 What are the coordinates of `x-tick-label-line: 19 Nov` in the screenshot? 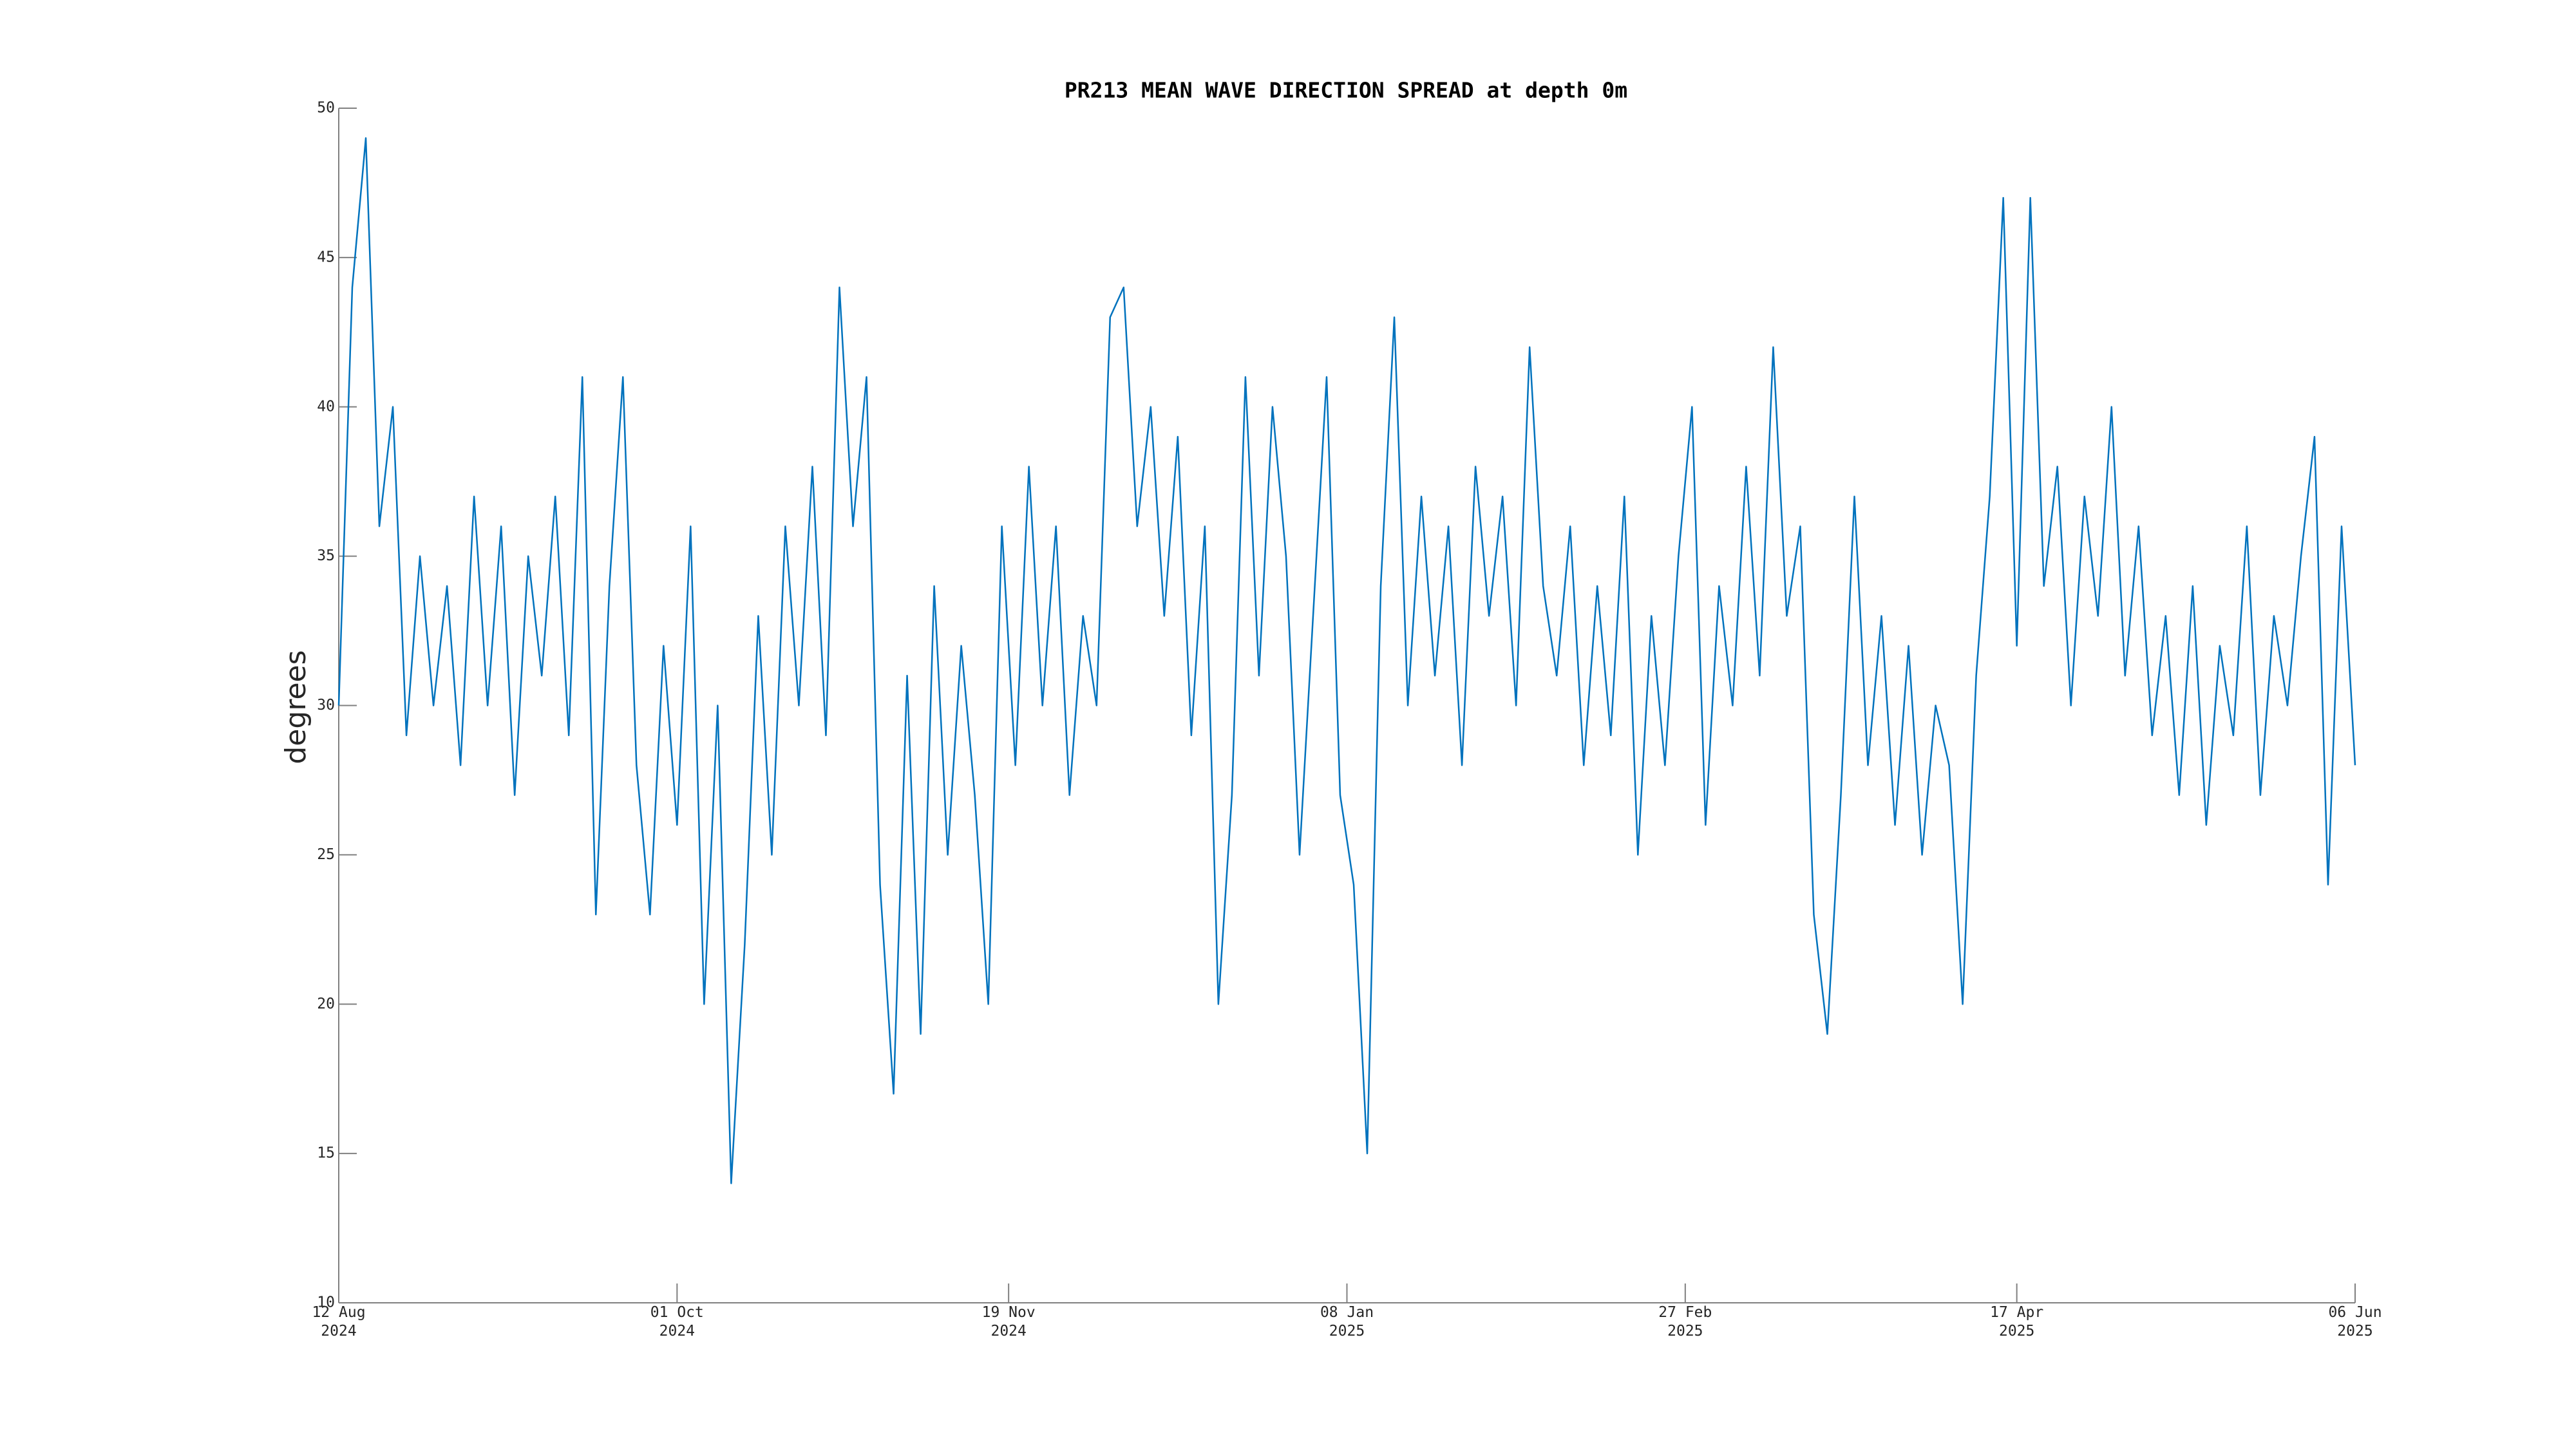 It's located at (1009, 1313).